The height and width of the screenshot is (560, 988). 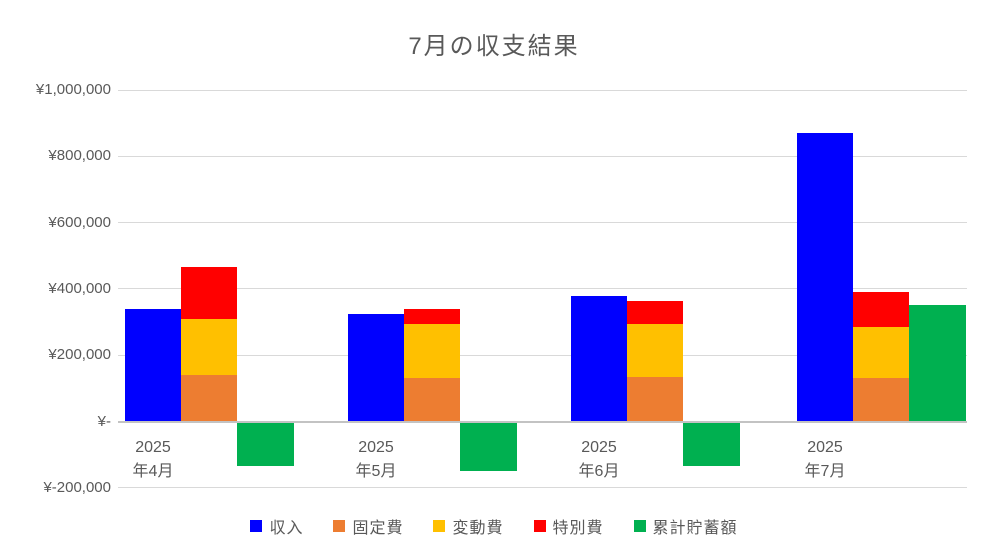 What do you see at coordinates (539, 526) in the screenshot?
I see `legend-swatch-special-cost` at bounding box center [539, 526].